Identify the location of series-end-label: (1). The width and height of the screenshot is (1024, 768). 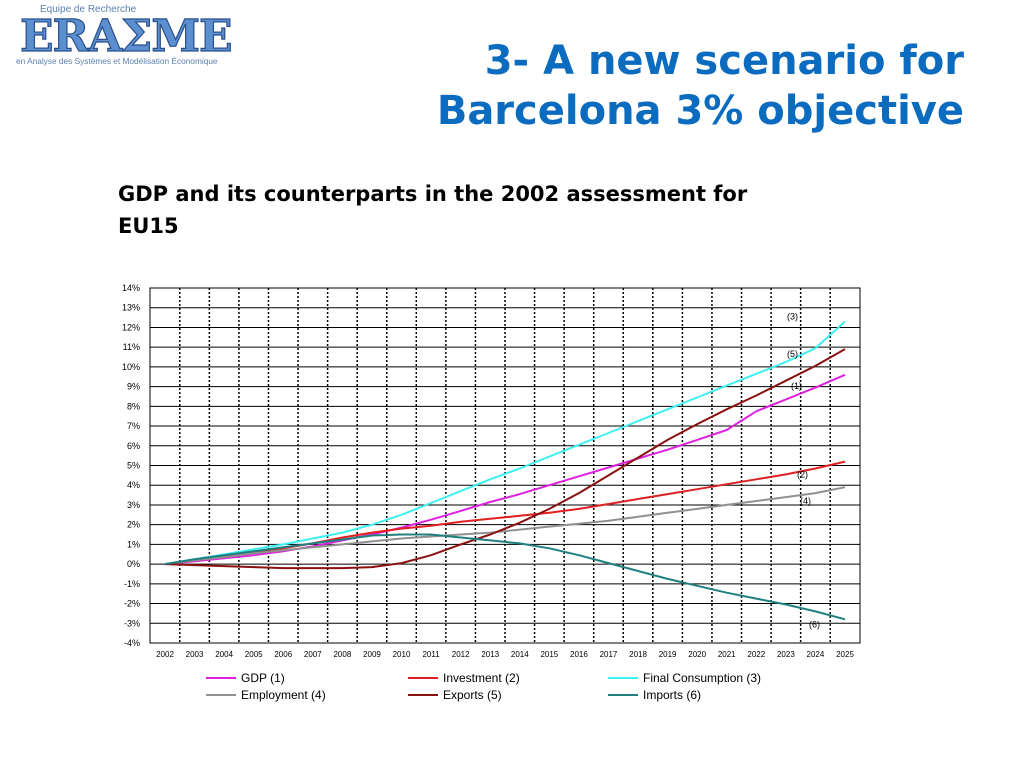
(796, 386).